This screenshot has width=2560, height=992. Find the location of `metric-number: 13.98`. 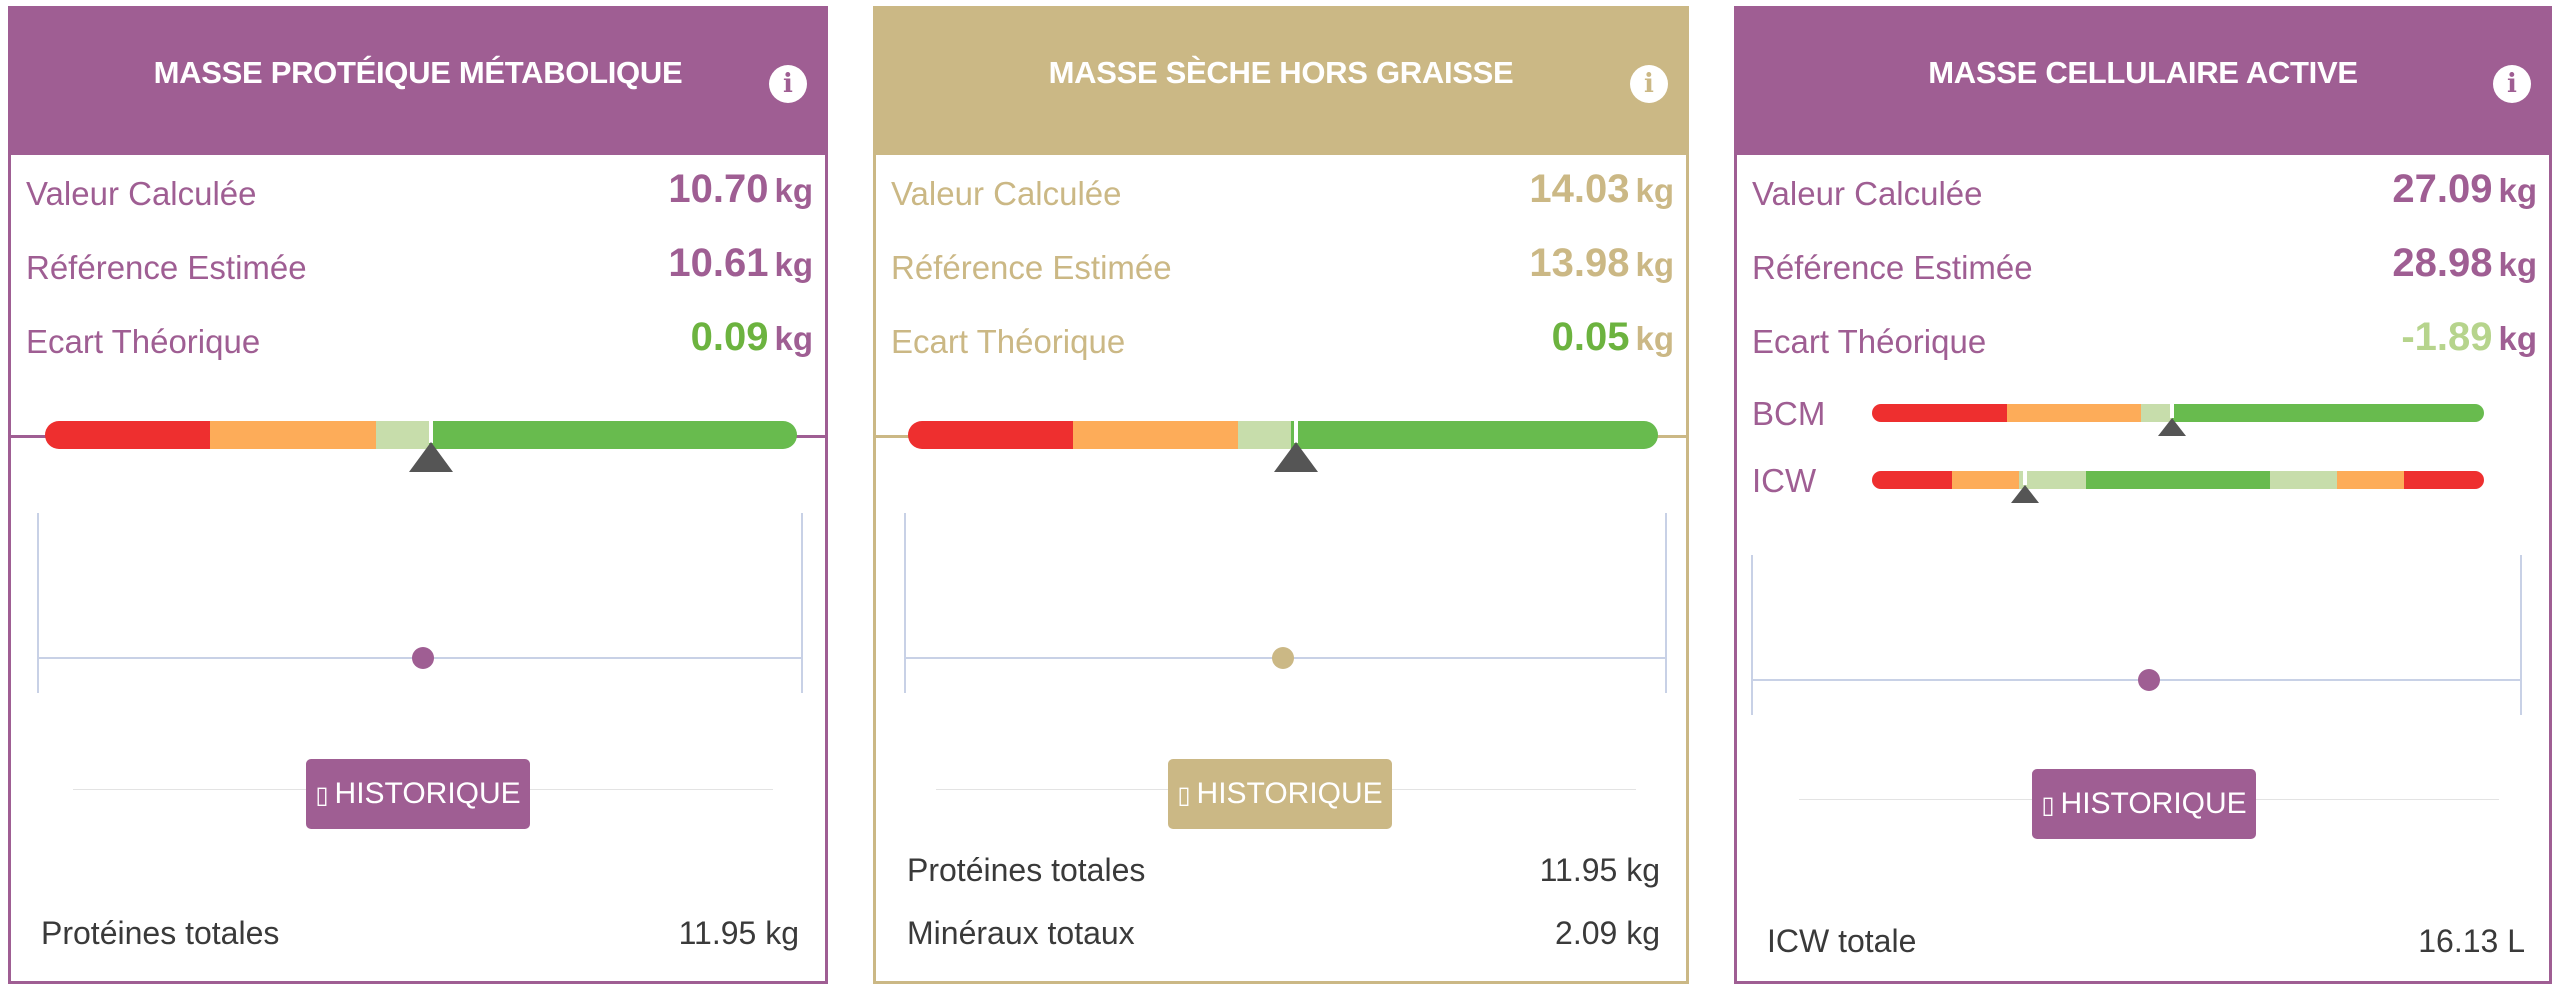

metric-number: 13.98 is located at coordinates (1579, 263).